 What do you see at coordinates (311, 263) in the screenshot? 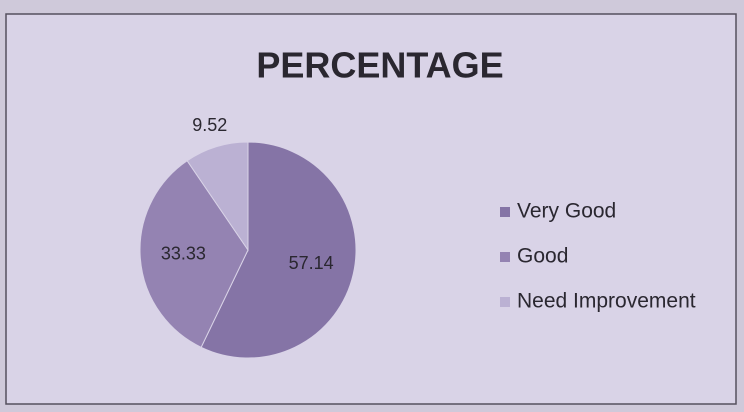
I see `data-label: 57.14` at bounding box center [311, 263].